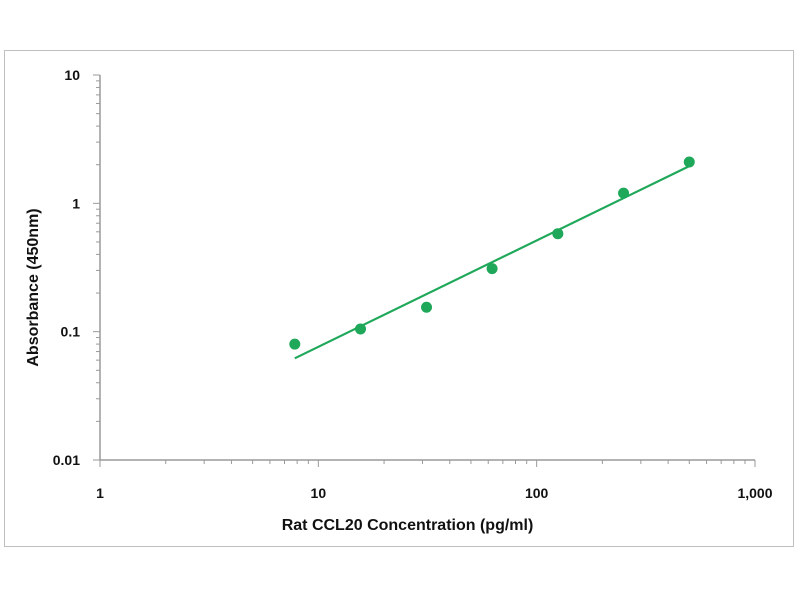 This screenshot has width=800, height=600. What do you see at coordinates (33, 287) in the screenshot?
I see `y-axis-title: Absorbance (450nm)` at bounding box center [33, 287].